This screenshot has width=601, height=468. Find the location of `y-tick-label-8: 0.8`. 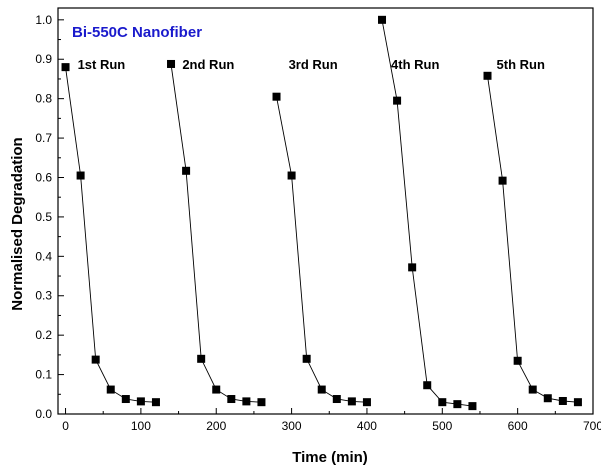

y-tick-label-8: 0.8 is located at coordinates (43, 99).